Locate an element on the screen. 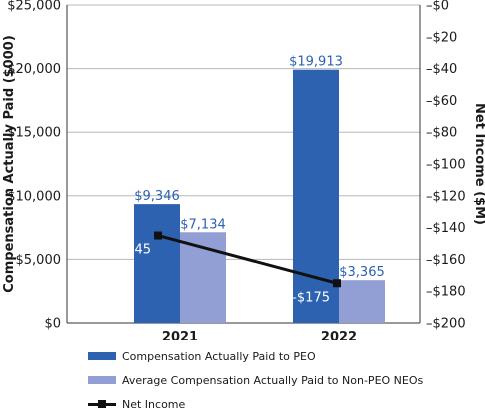 The width and height of the screenshot is (485, 418). y-tick-right: –$40 is located at coordinates (441, 69).